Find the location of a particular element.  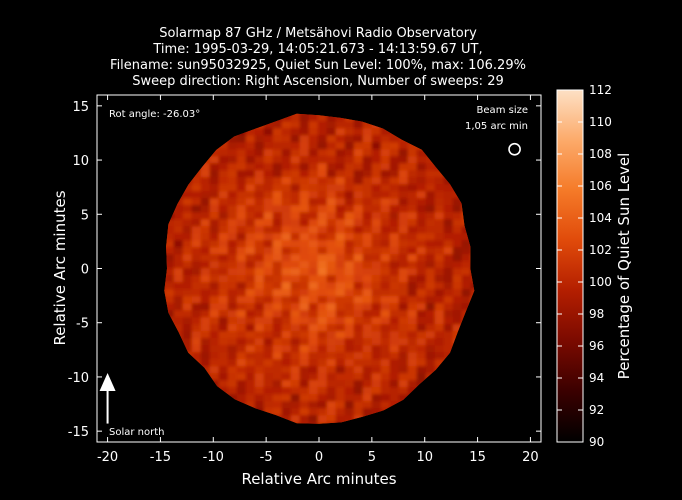

x-axis-label: Relative Arc minutes is located at coordinates (318, 479).